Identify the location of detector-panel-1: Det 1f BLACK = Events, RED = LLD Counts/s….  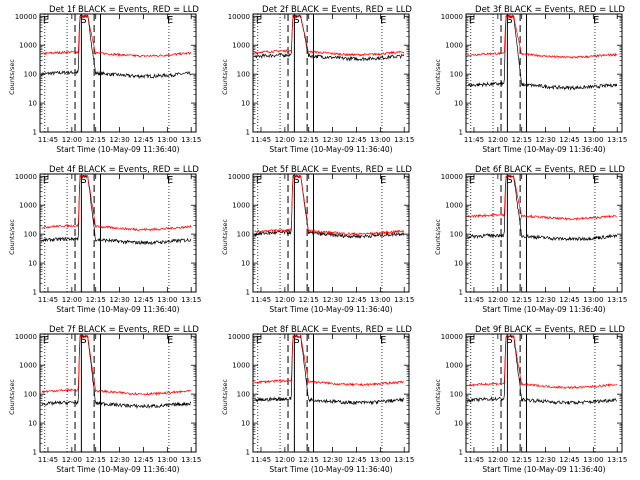
(104, 79).